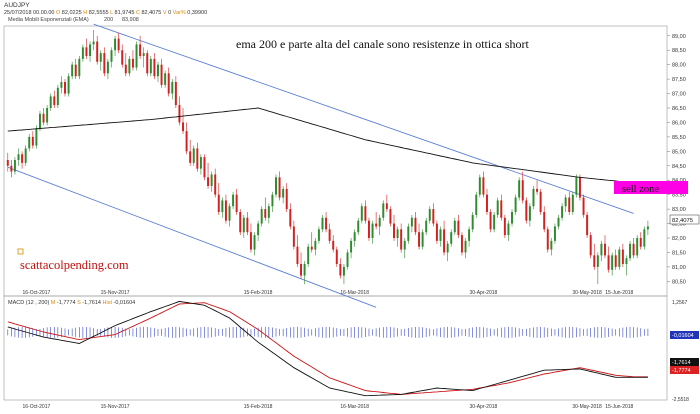 This screenshot has height=414, width=700. What do you see at coordinates (48, 20) in the screenshot?
I see `ema-label: Media Mobili Esponenziali (EMA)` at bounding box center [48, 20].